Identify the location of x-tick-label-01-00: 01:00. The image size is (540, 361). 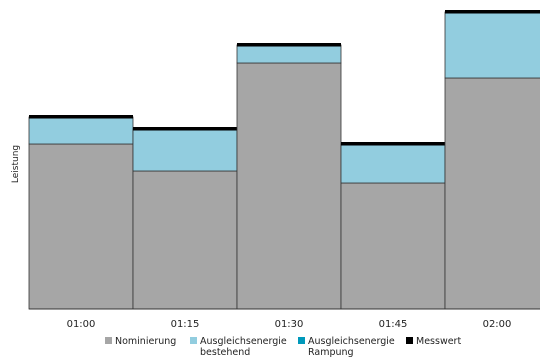
(81, 324).